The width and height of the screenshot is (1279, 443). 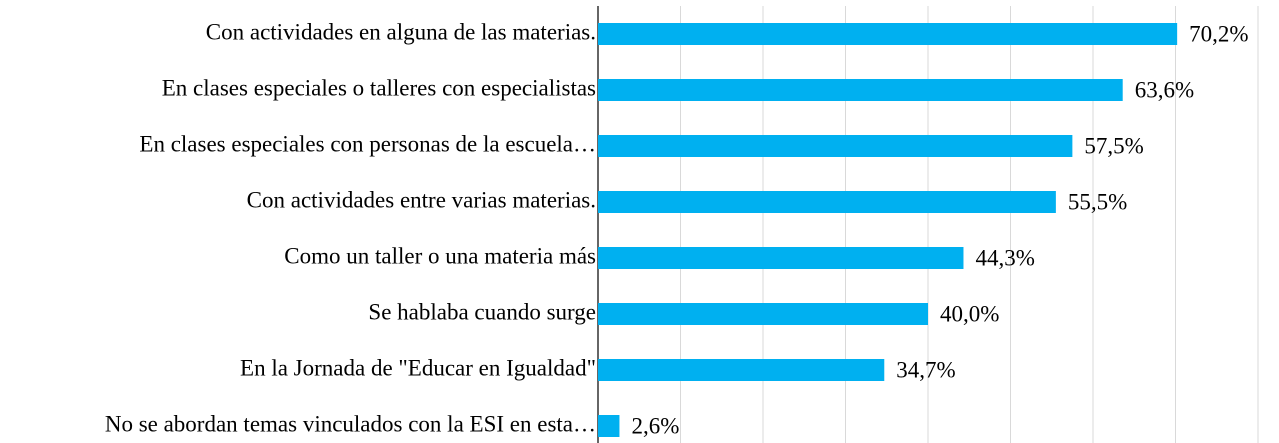 What do you see at coordinates (925, 369) in the screenshot?
I see `value-label: 34,7%` at bounding box center [925, 369].